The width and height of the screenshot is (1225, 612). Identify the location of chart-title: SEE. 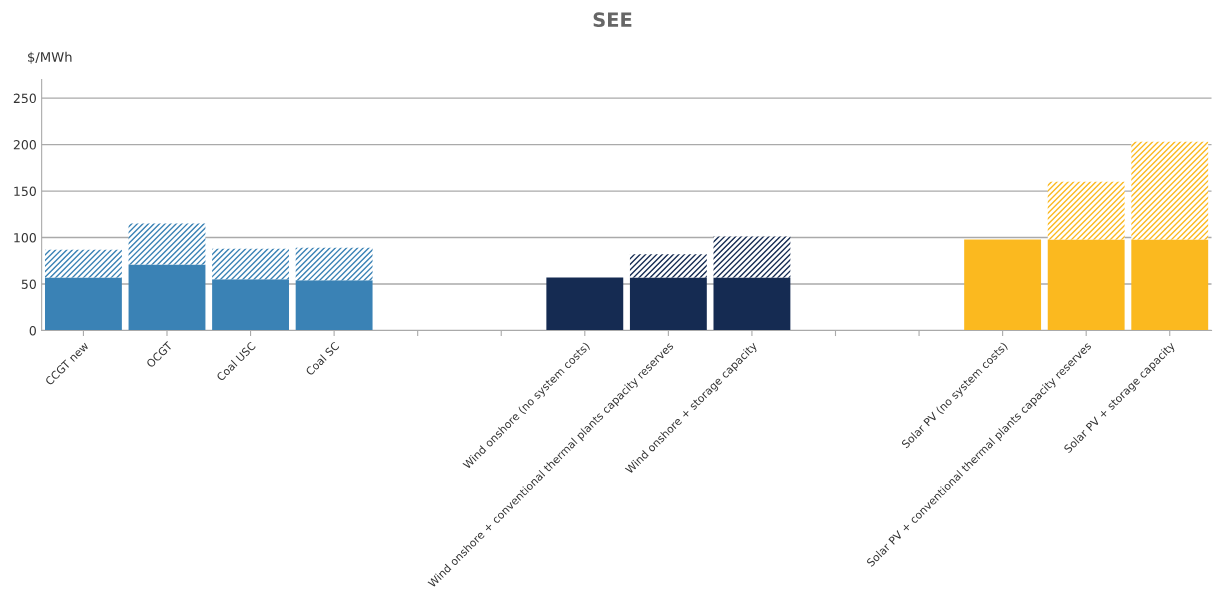
(612, 20).